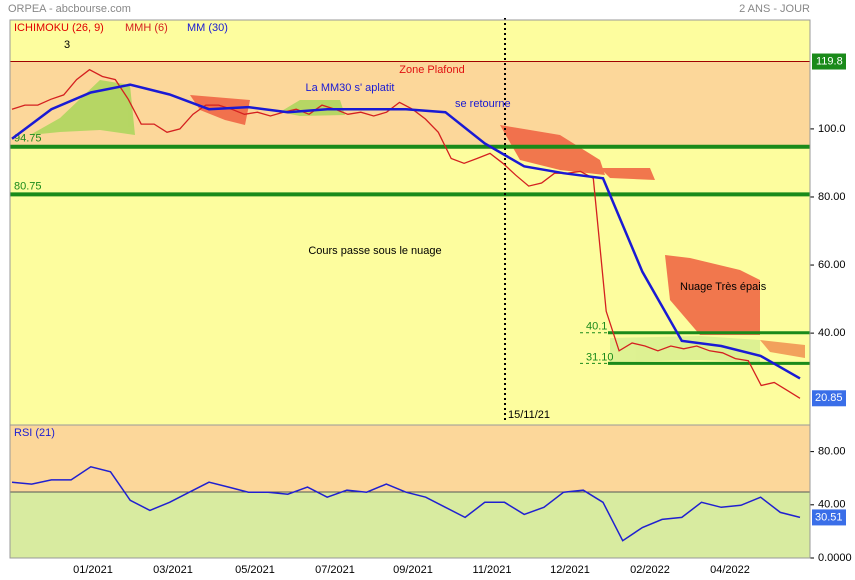  Describe the element at coordinates (146, 28) in the screenshot. I see `legend-item: MMH (6)` at that location.